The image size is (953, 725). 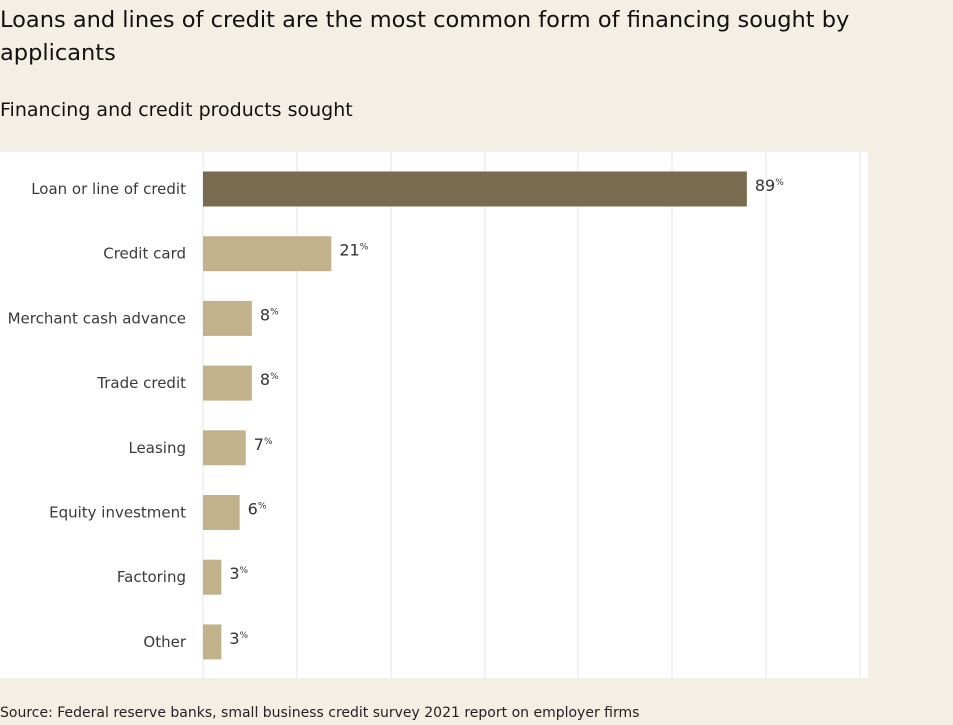 What do you see at coordinates (212, 642) in the screenshot?
I see `bar-other` at bounding box center [212, 642].